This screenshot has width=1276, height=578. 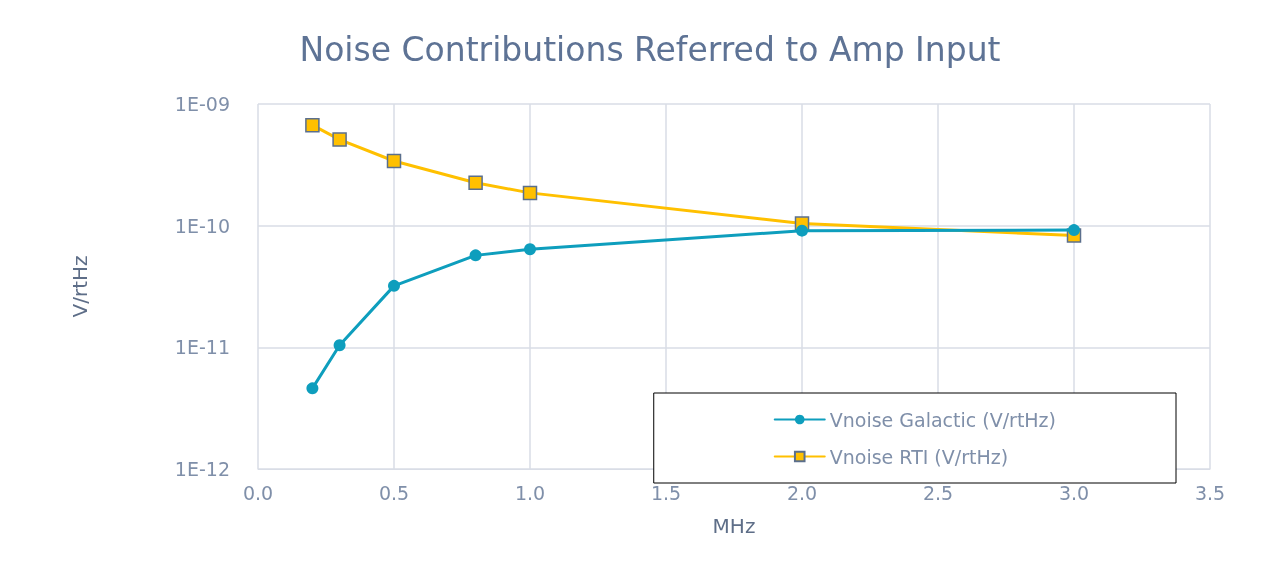 What do you see at coordinates (202, 104) in the screenshot?
I see `y-tick-label: 1E-09` at bounding box center [202, 104].